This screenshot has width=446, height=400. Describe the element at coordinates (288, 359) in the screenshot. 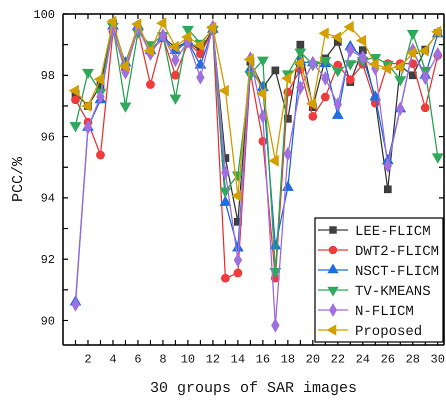

I see `x-tick-label: 18` at that location.